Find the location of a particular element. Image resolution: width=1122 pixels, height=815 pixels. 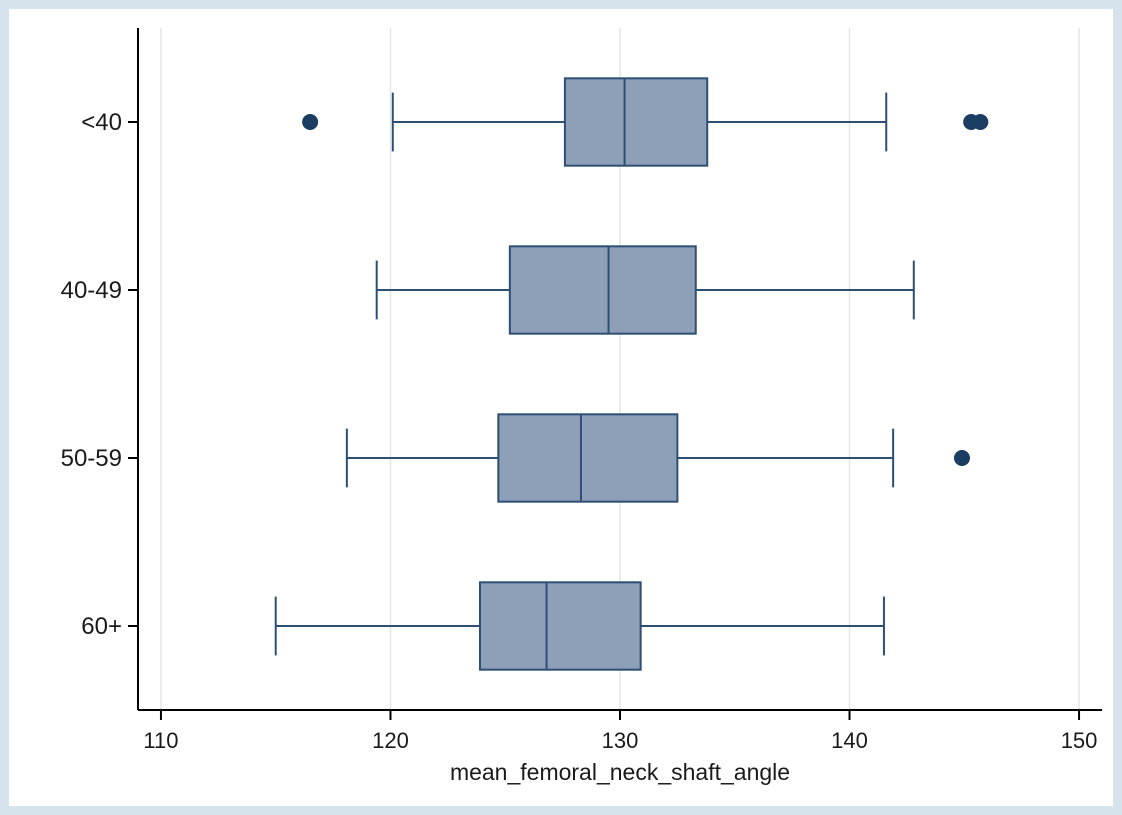

x-axis-title: mean_femoral_neck_shaft_angle is located at coordinates (620, 772).